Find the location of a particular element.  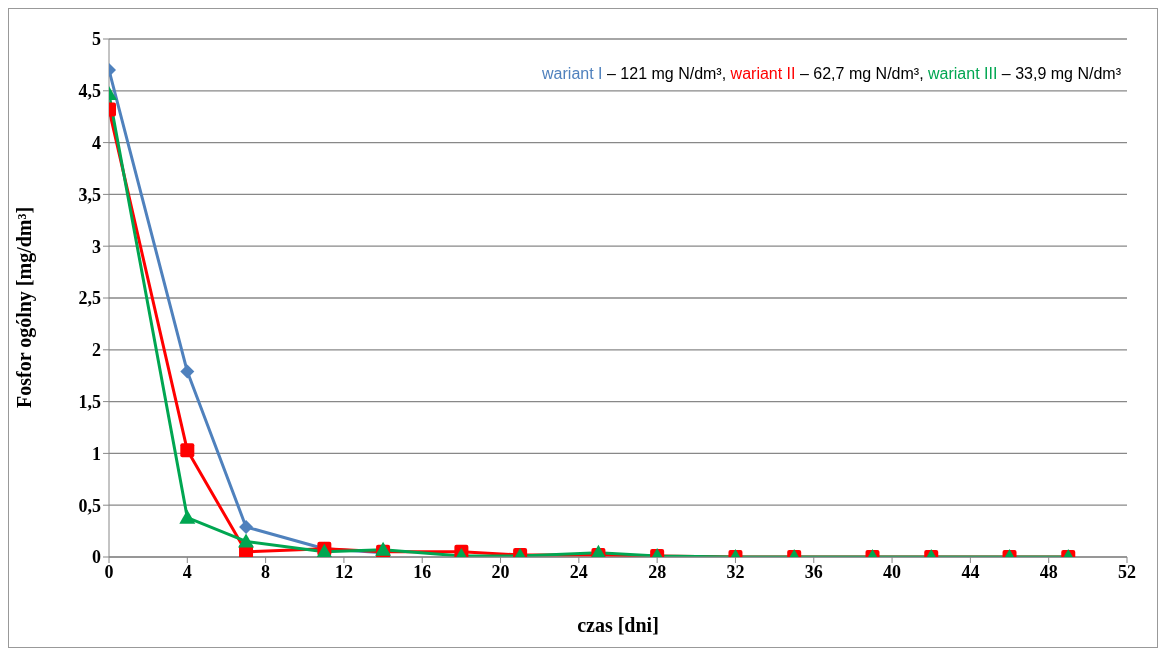

text: wariant II is located at coordinates (763, 73).